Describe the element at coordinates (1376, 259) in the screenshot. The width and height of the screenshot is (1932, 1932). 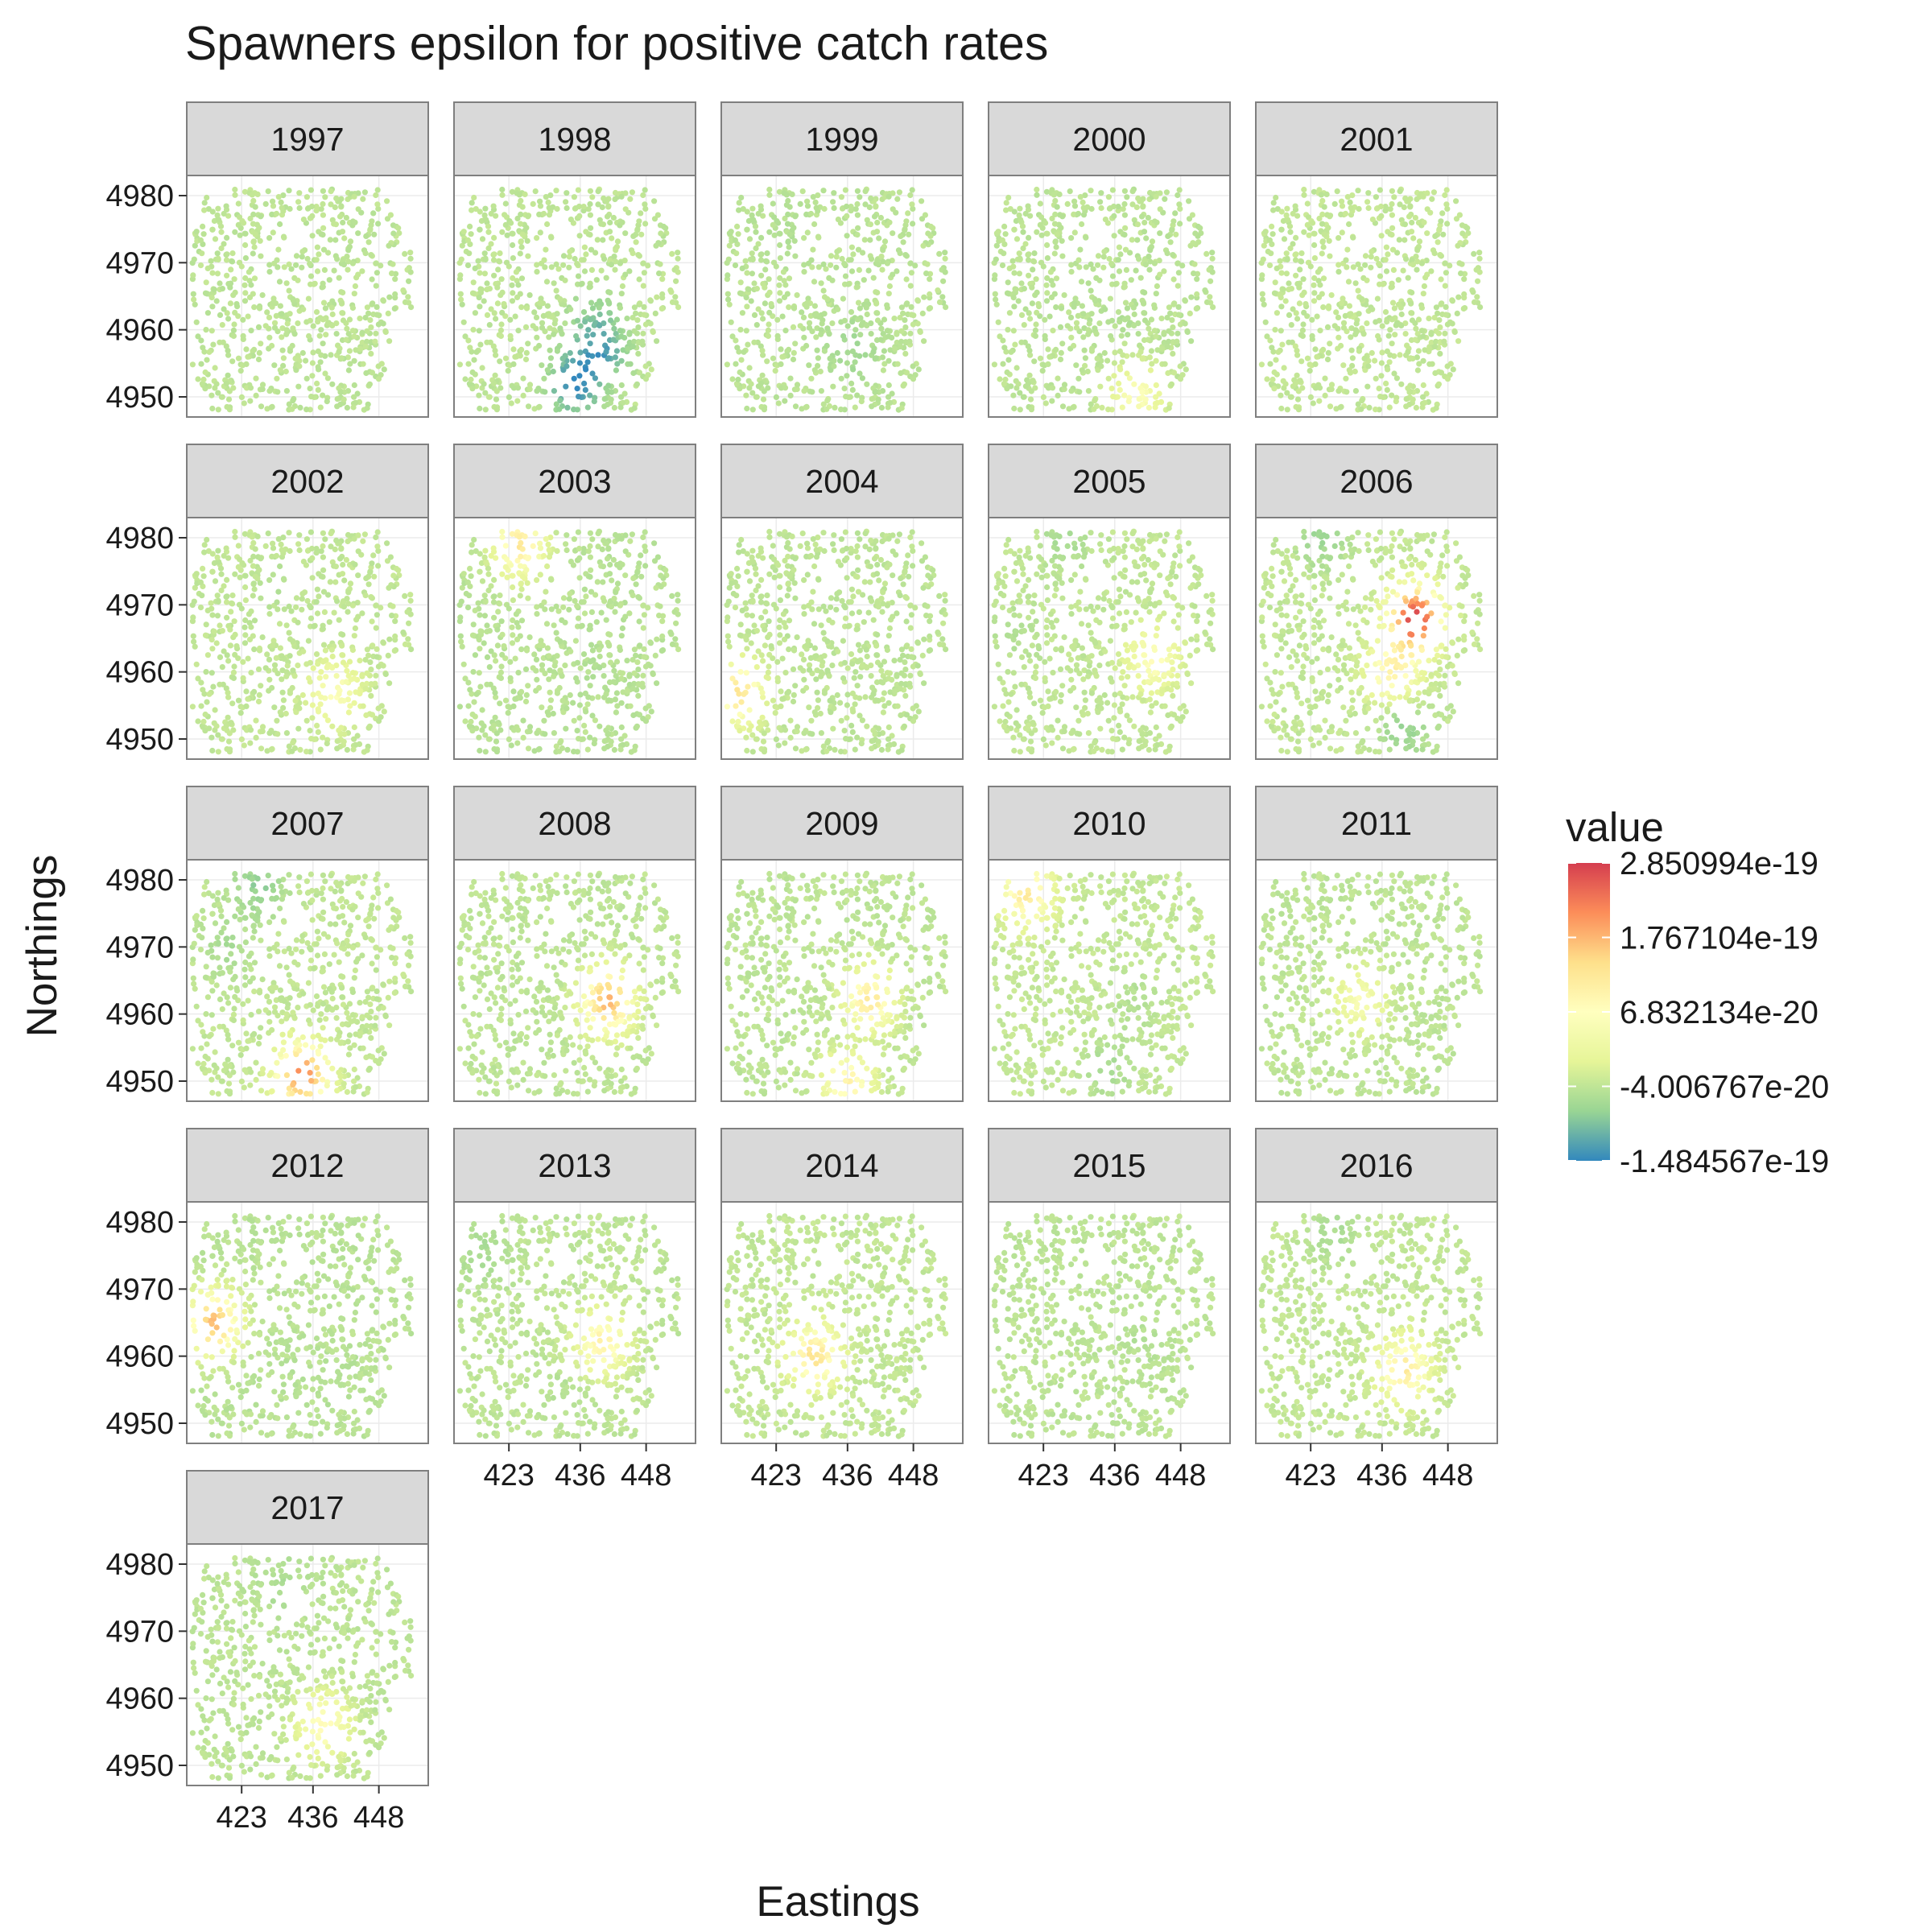
I see `facet-panel-2001: 2001` at that location.